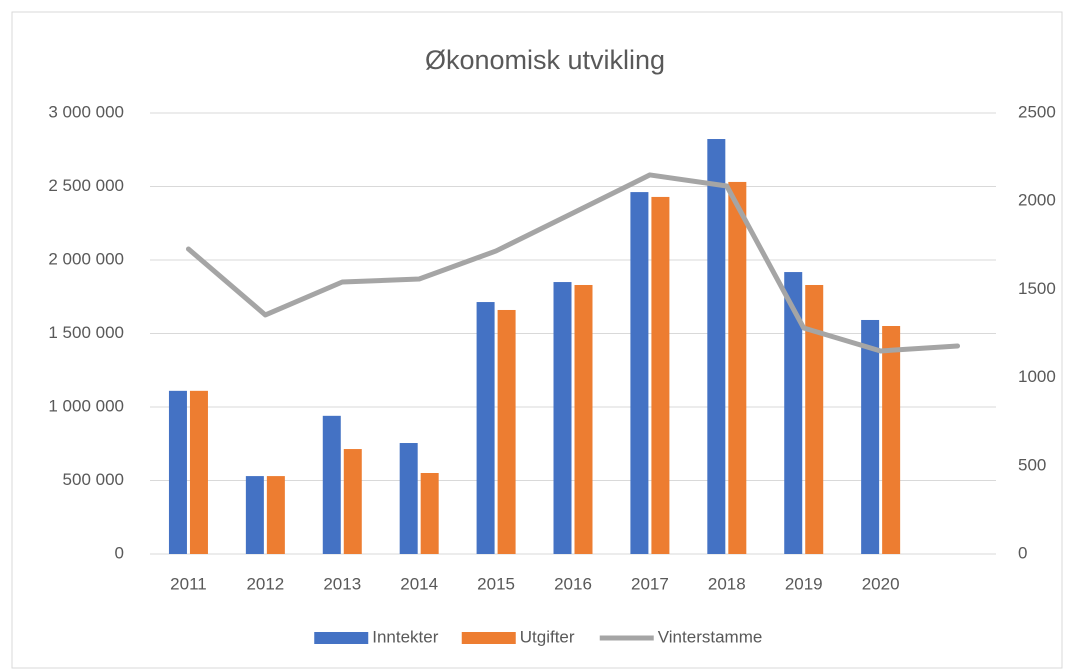 The width and height of the screenshot is (1074, 670). What do you see at coordinates (1037, 376) in the screenshot?
I see `y2-tick-label: 1000` at bounding box center [1037, 376].